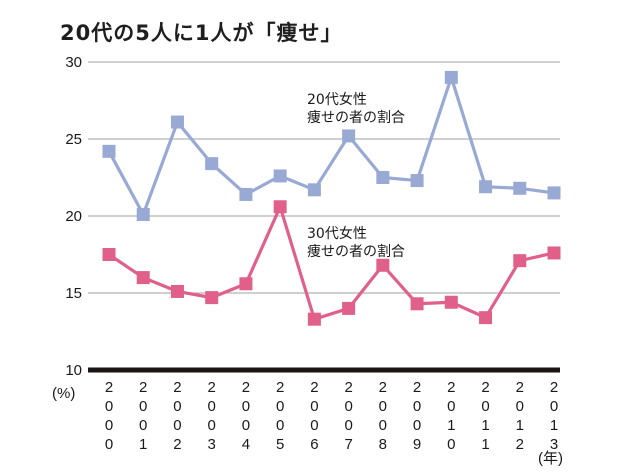 The width and height of the screenshot is (630, 472). I want to click on y-tick-label: 25, so click(73, 139).